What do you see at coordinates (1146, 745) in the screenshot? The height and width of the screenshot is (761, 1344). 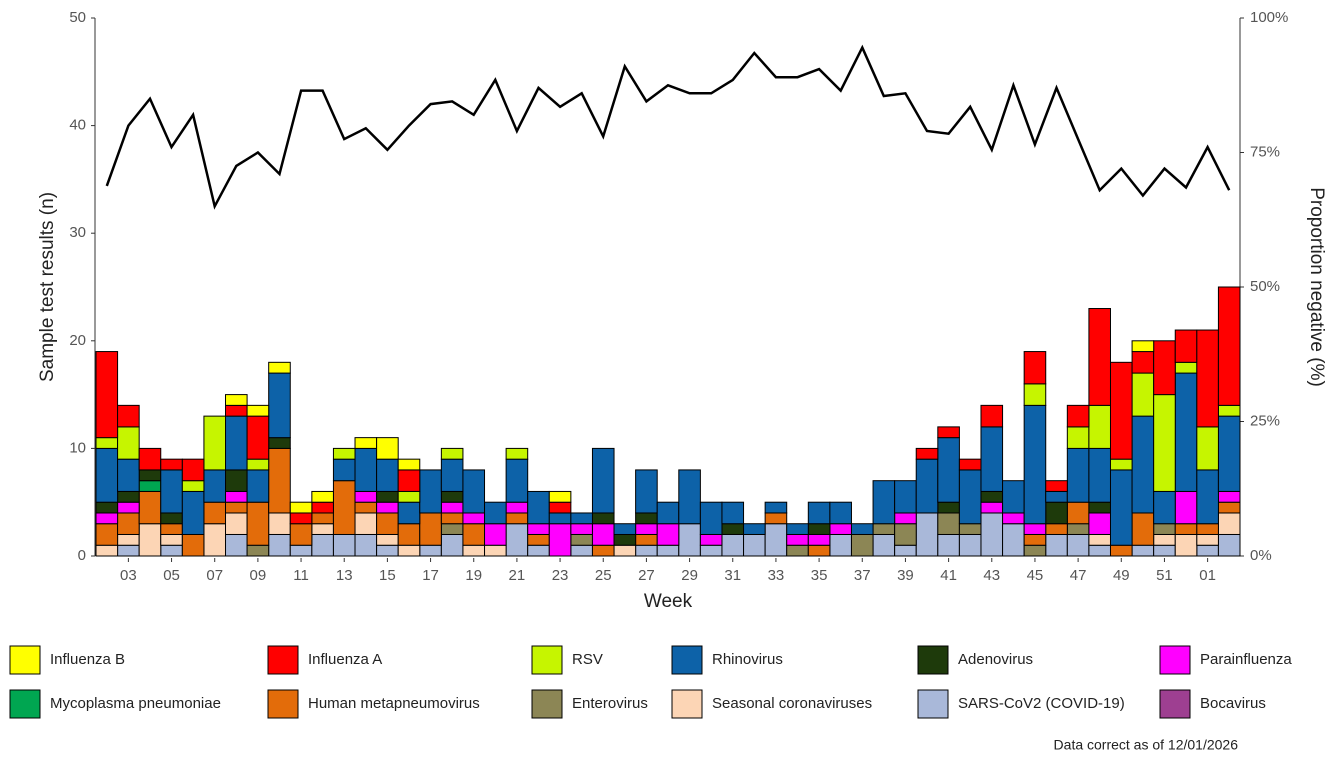 I see `annotation: Data correct as of 12/01/2026` at bounding box center [1146, 745].